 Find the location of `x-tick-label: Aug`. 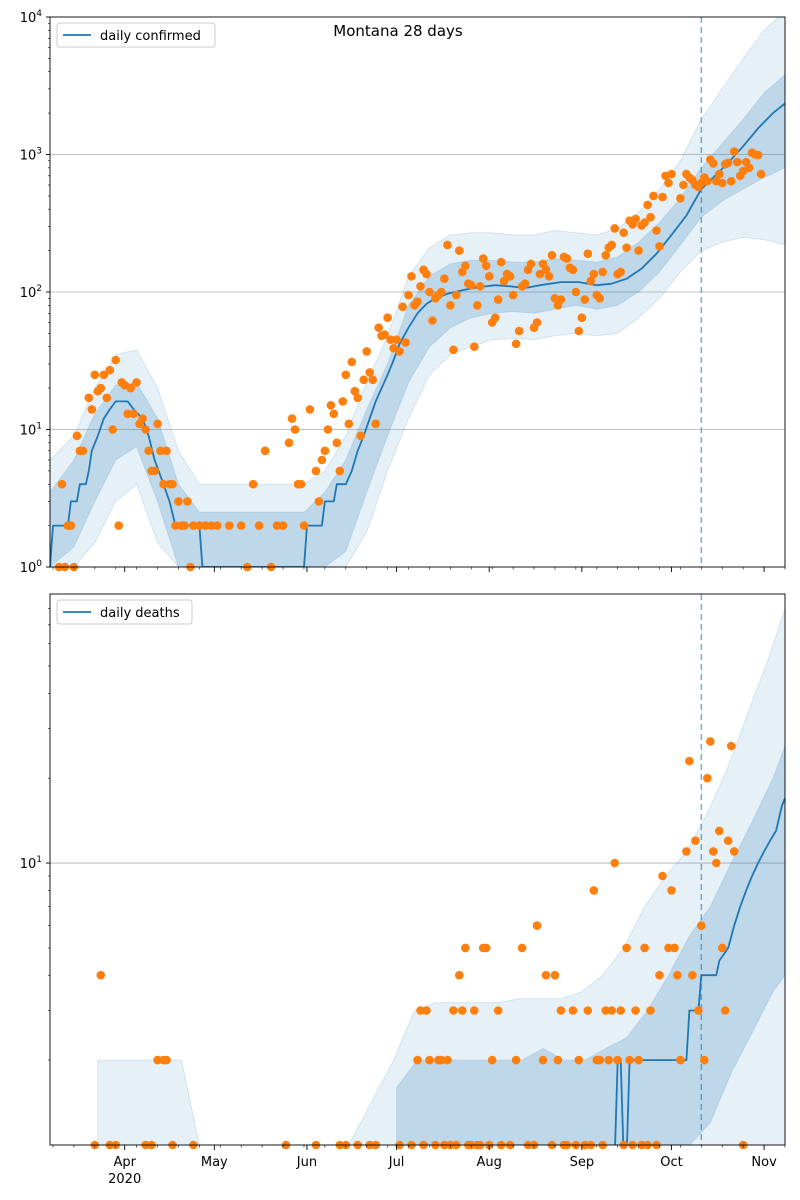

x-tick-label: Aug is located at coordinates (489, 1162).